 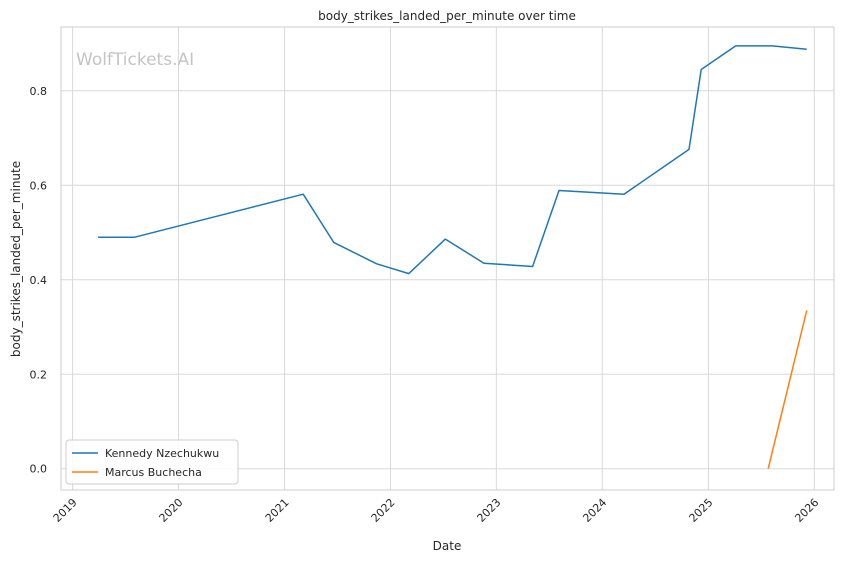 I want to click on x-tick-label: 2022, so click(x=383, y=510).